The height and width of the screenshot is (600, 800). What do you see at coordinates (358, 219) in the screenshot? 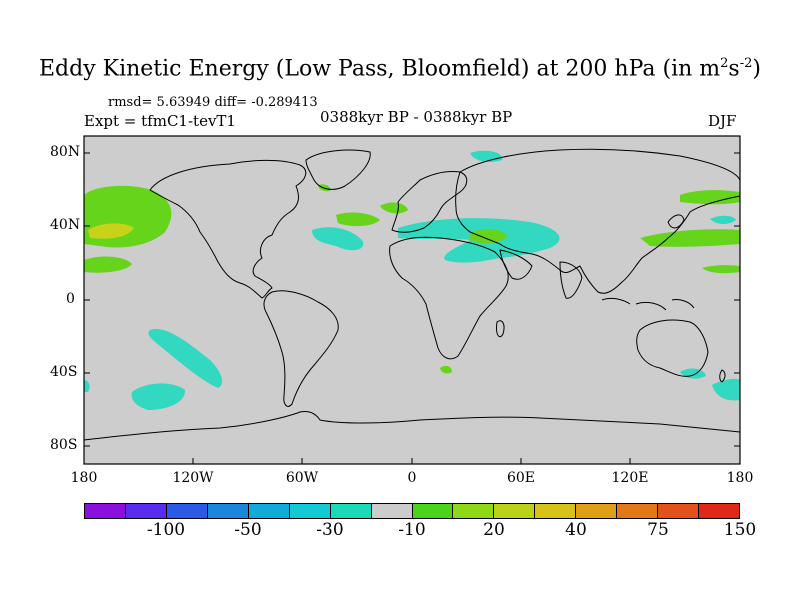
I see `anomaly-patch-atlantic-green` at bounding box center [358, 219].